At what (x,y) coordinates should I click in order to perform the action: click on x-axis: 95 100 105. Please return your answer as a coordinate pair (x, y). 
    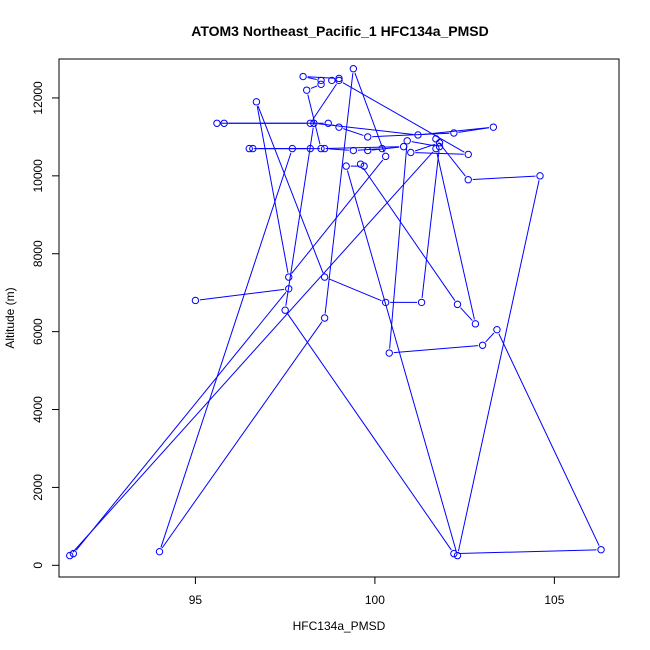
    Looking at the image, I should click on (377, 591).